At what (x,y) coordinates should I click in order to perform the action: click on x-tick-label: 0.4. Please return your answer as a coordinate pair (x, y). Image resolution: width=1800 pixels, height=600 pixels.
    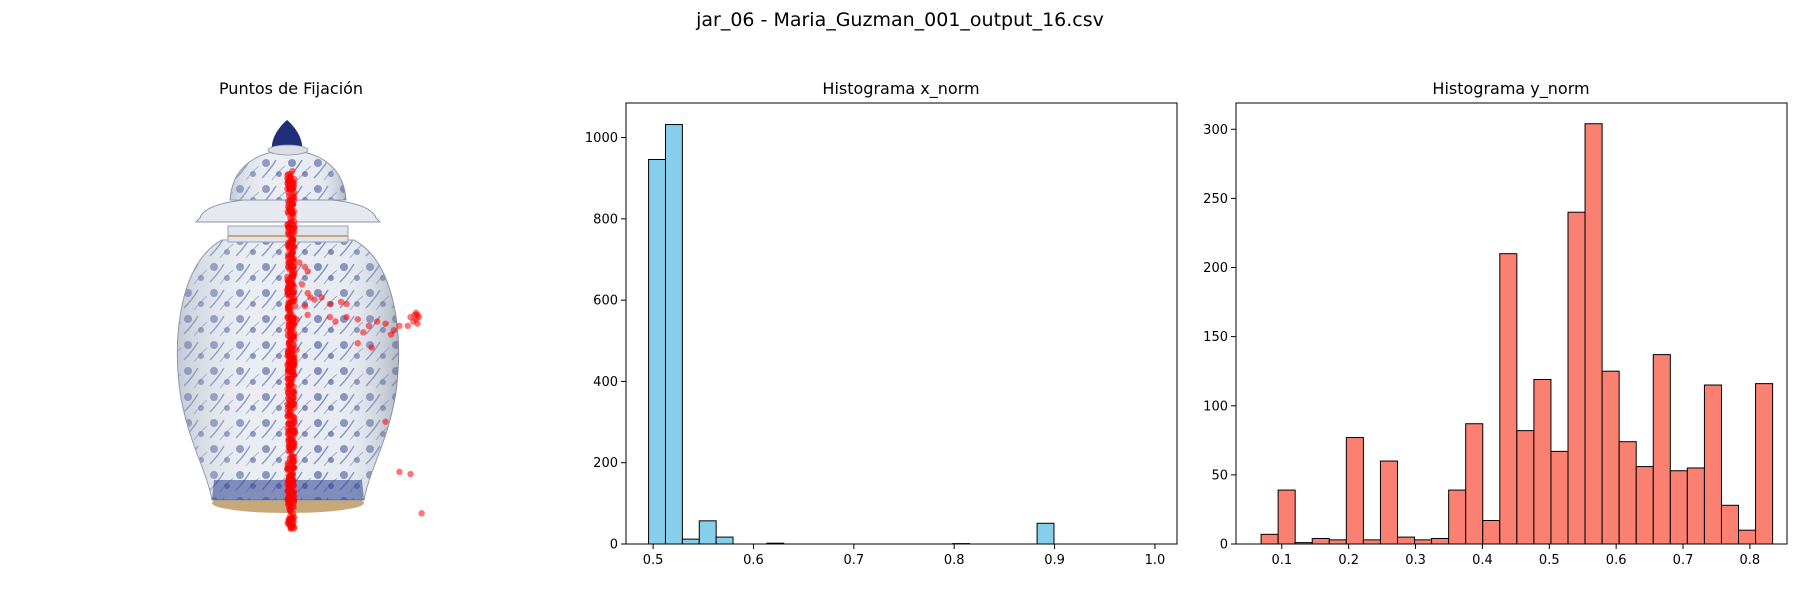
    Looking at the image, I should click on (1482, 560).